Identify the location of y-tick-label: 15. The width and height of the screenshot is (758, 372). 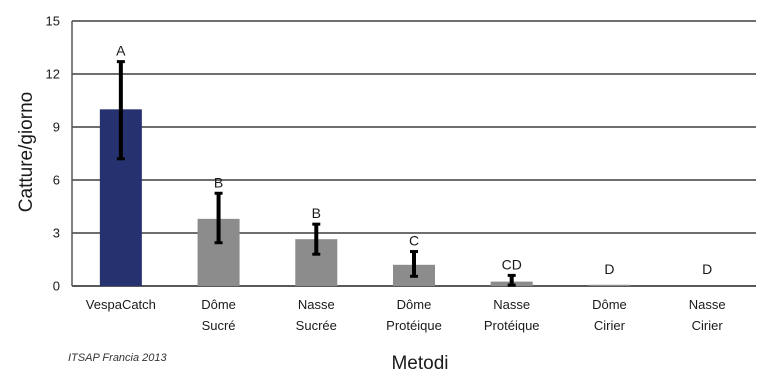
(53, 21).